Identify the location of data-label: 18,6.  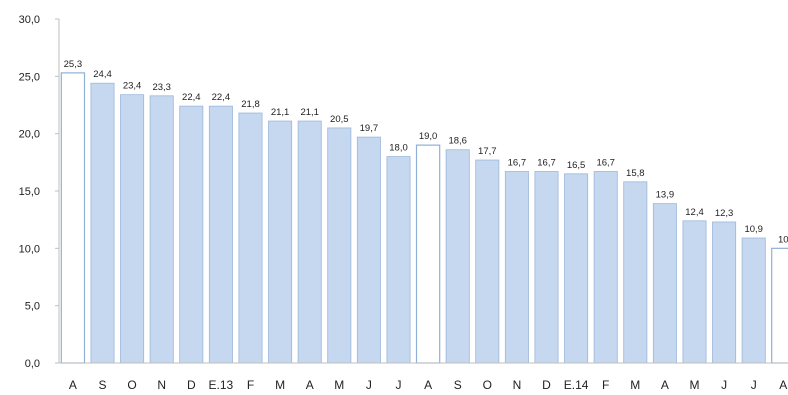
(457, 141).